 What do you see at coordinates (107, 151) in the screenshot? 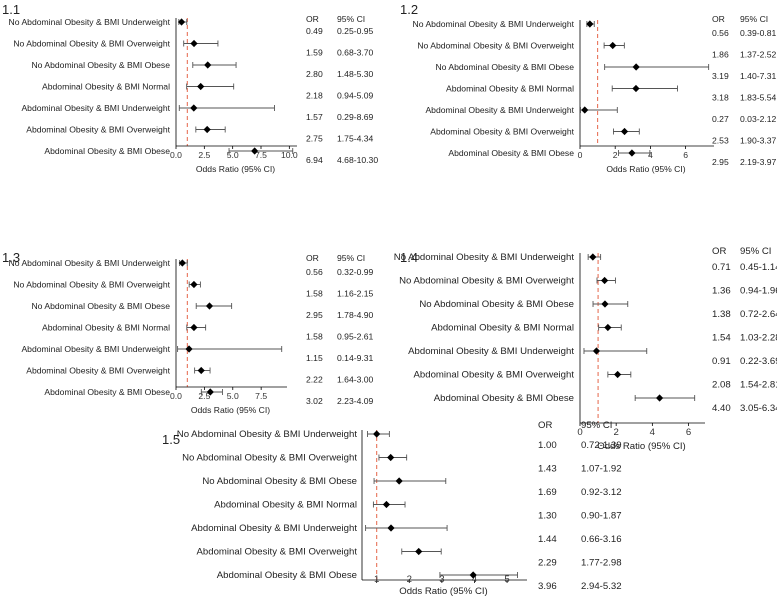
I see `panel-1-row-label: Abdominal Obesity & BMI Obese` at bounding box center [107, 151].